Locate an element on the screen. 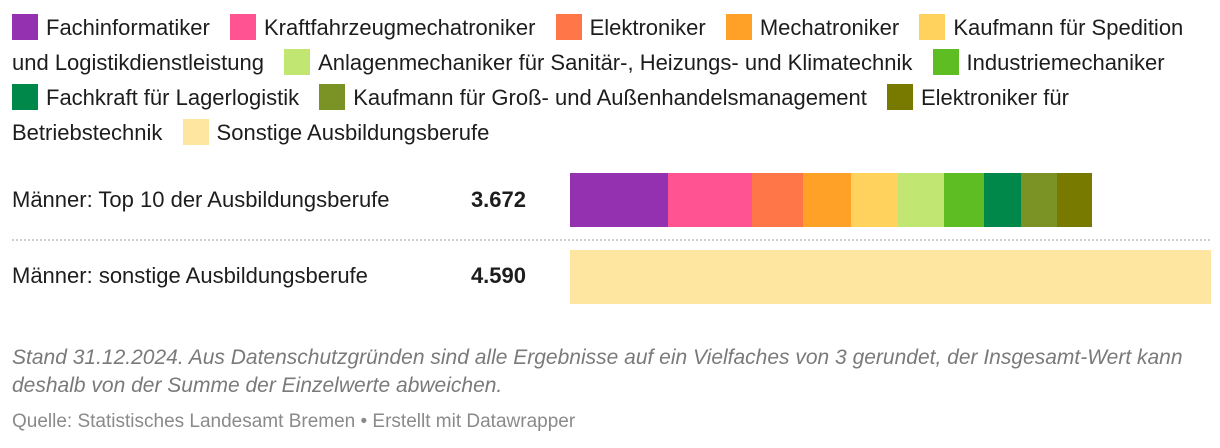  stacked-bar-sonstige is located at coordinates (890, 277).